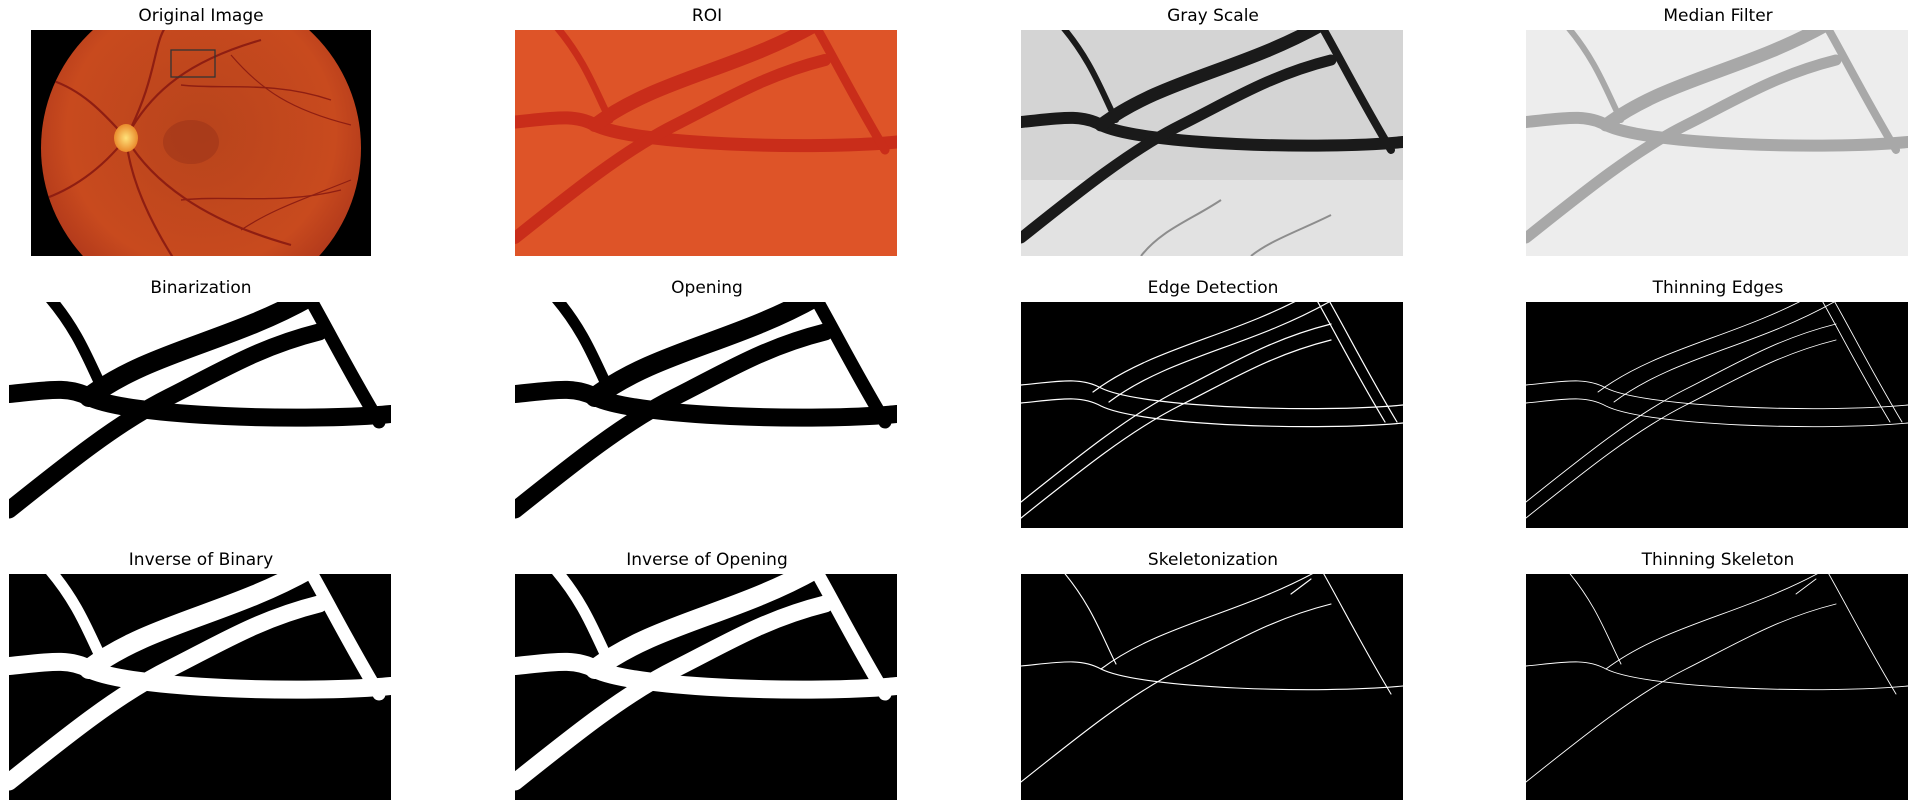  What do you see at coordinates (1717, 678) in the screenshot?
I see `thinning-skeleton-image` at bounding box center [1717, 678].